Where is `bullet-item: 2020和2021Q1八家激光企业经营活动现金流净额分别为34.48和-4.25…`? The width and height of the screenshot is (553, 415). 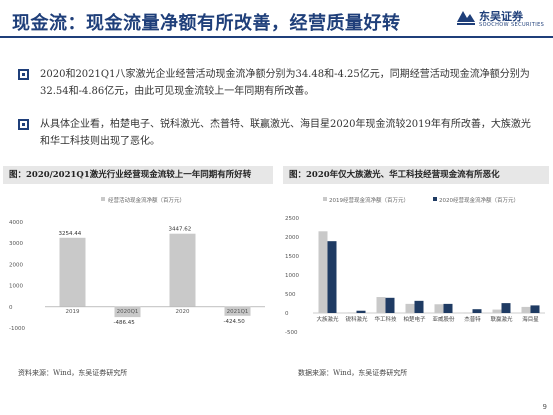
bullet-item: 2020和2021Q1八家激光企业经营活动现金流净额分别为34.48和-4.25… is located at coordinates (278, 83).